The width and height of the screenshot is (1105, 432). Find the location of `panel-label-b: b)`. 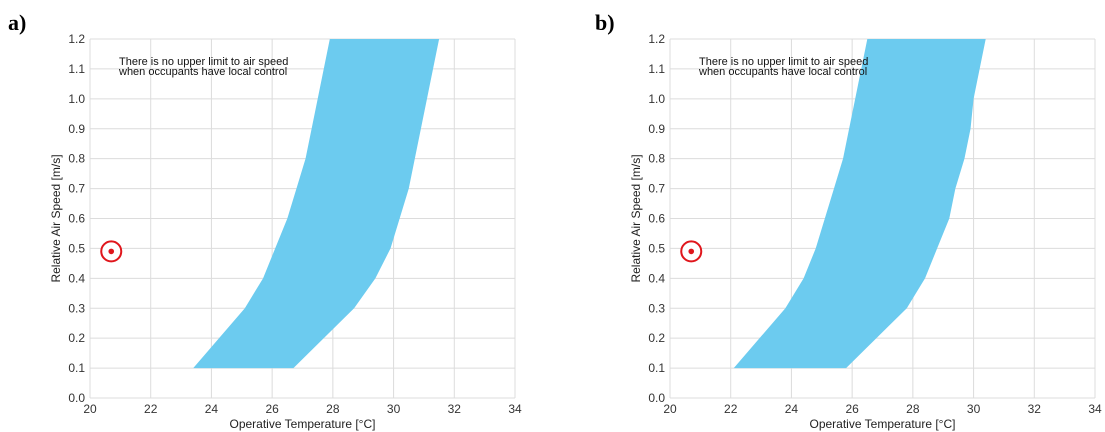

panel-label-b: b) is located at coordinates (605, 22).